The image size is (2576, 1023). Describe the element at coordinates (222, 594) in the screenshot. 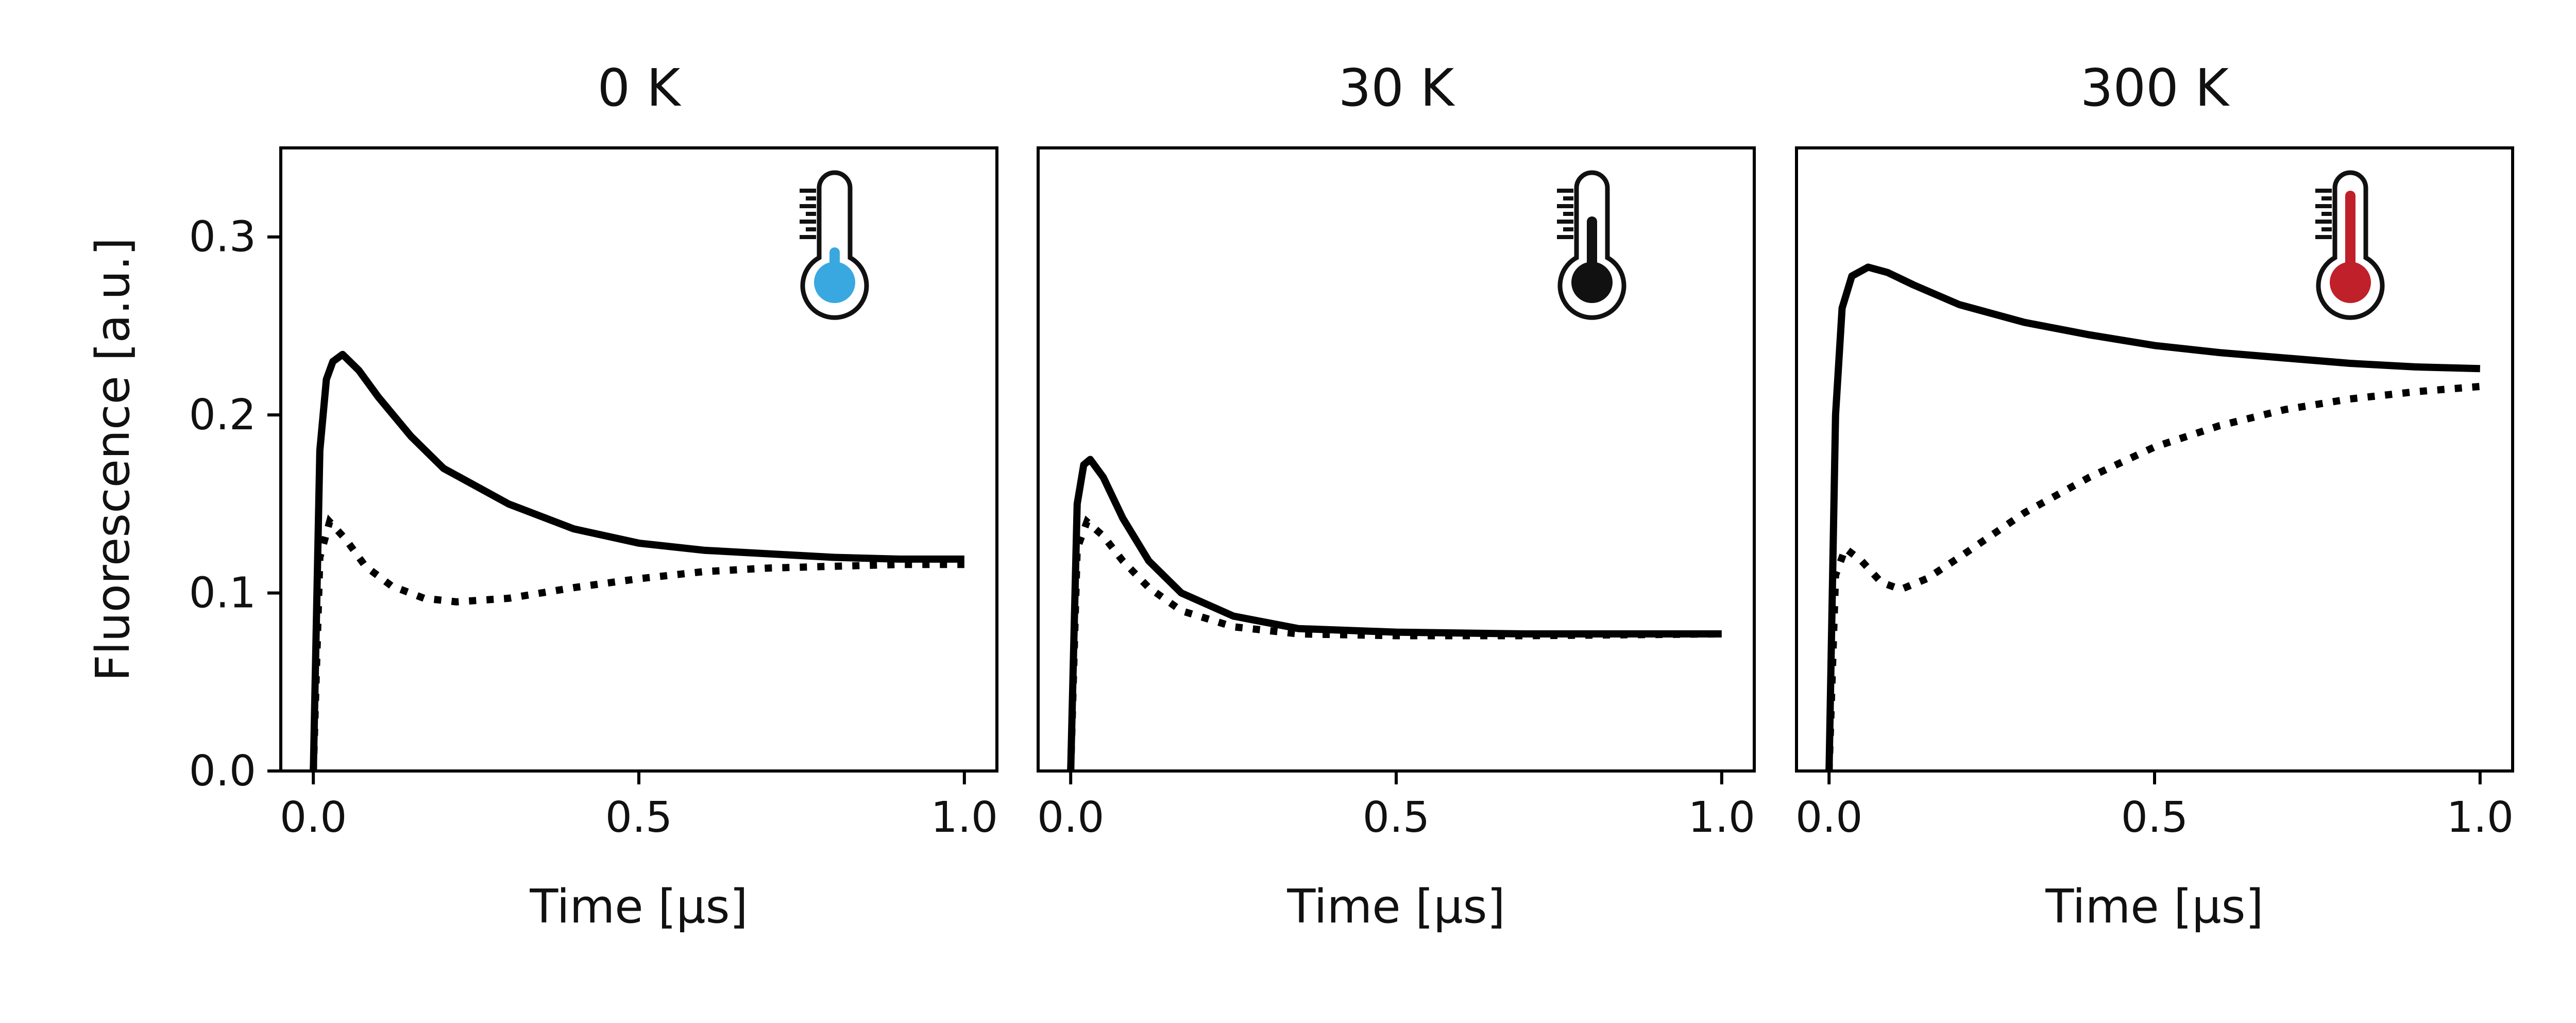

I see `y-tick-label: 0.1` at that location.